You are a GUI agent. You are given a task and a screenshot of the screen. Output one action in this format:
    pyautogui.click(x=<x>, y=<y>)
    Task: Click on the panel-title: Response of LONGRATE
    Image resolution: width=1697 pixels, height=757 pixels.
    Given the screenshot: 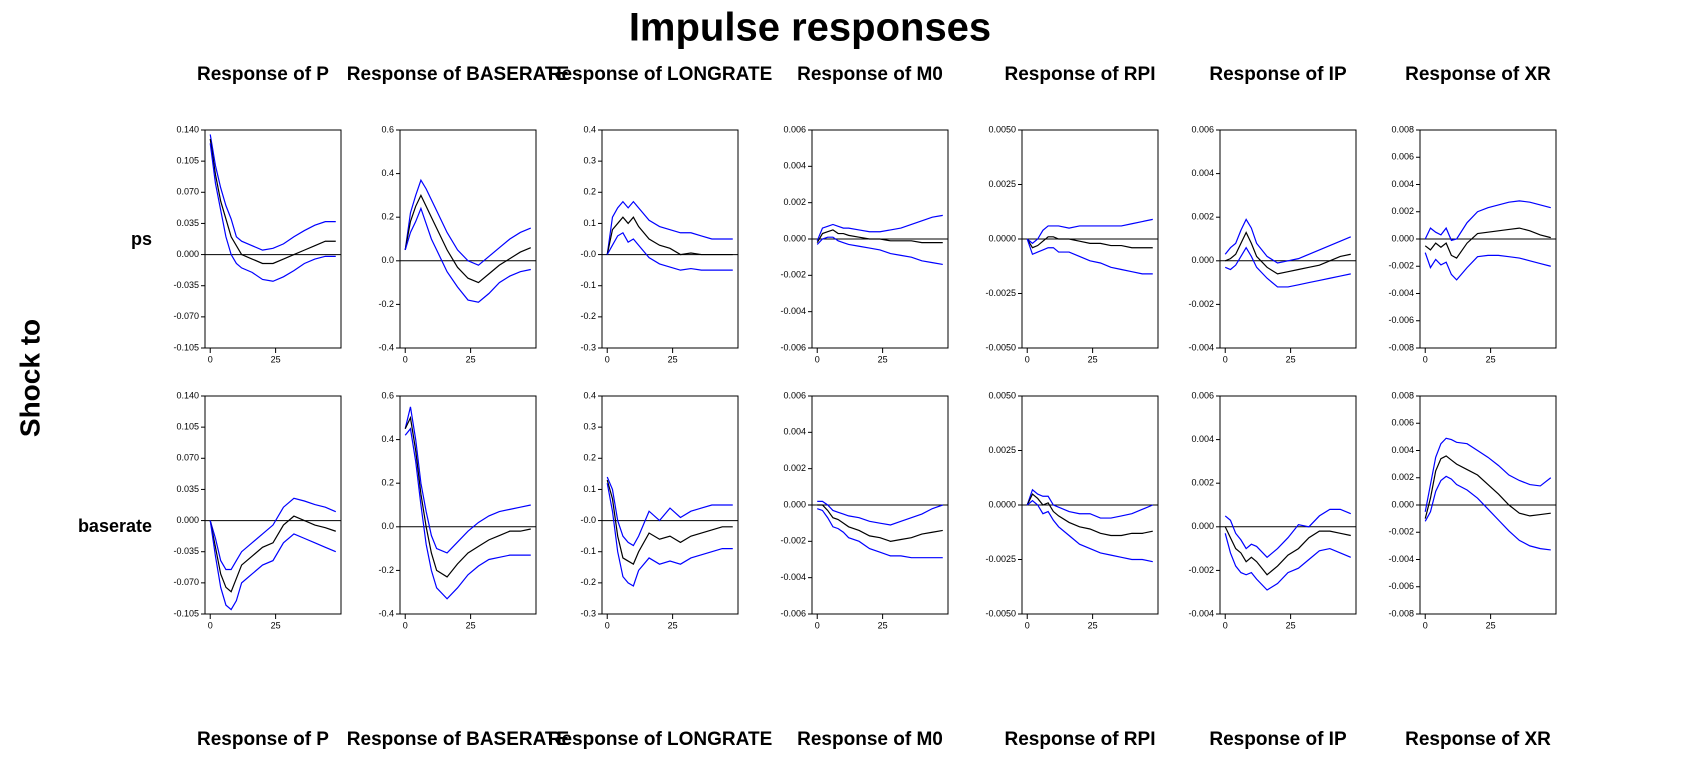 What is the action you would take?
    pyautogui.click(x=660, y=74)
    